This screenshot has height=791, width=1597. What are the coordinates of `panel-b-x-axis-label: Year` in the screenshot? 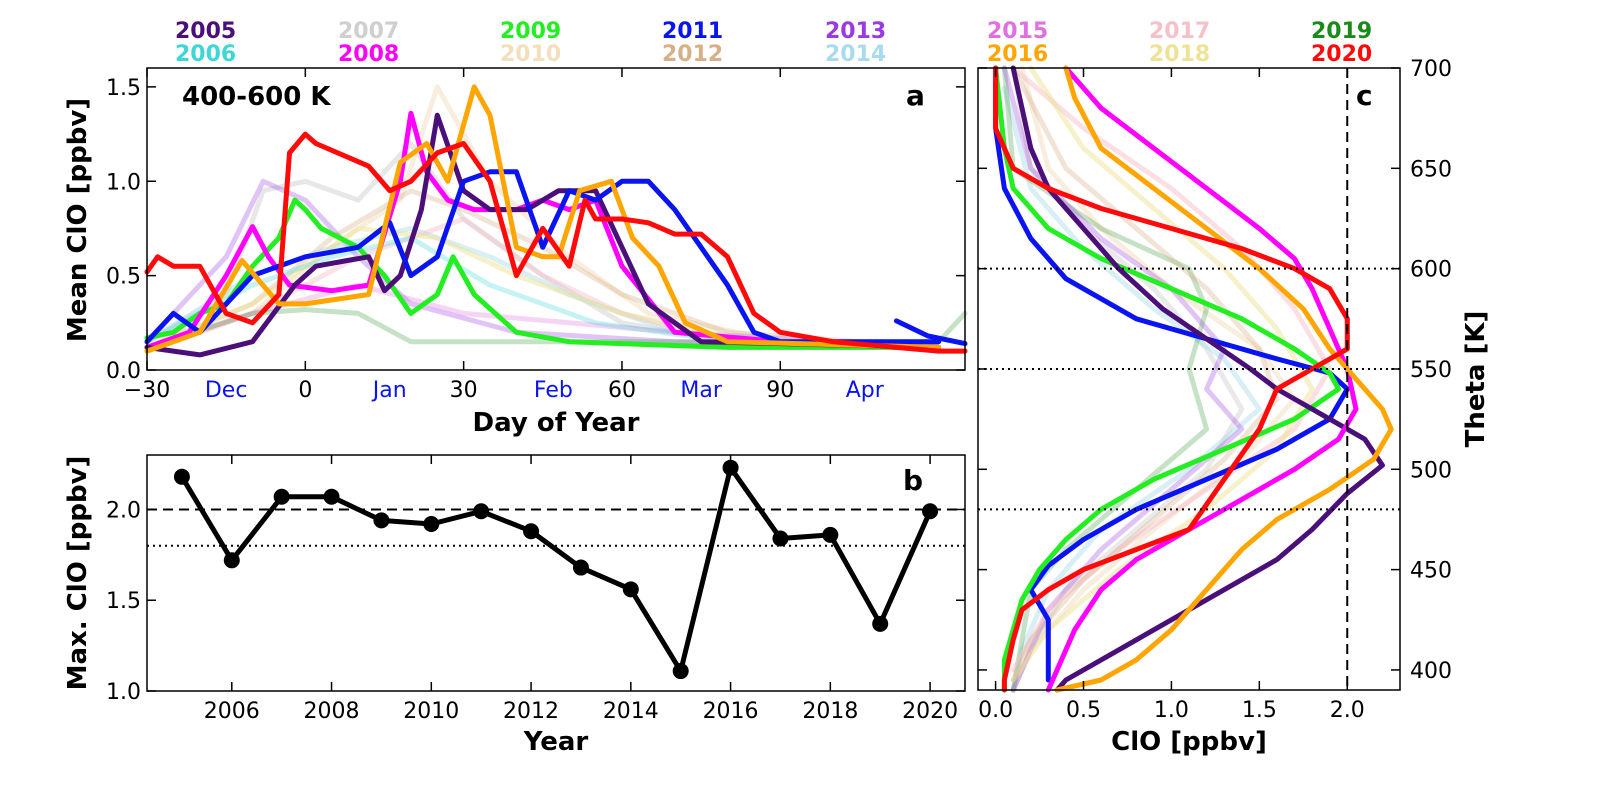 It's located at (556, 742).